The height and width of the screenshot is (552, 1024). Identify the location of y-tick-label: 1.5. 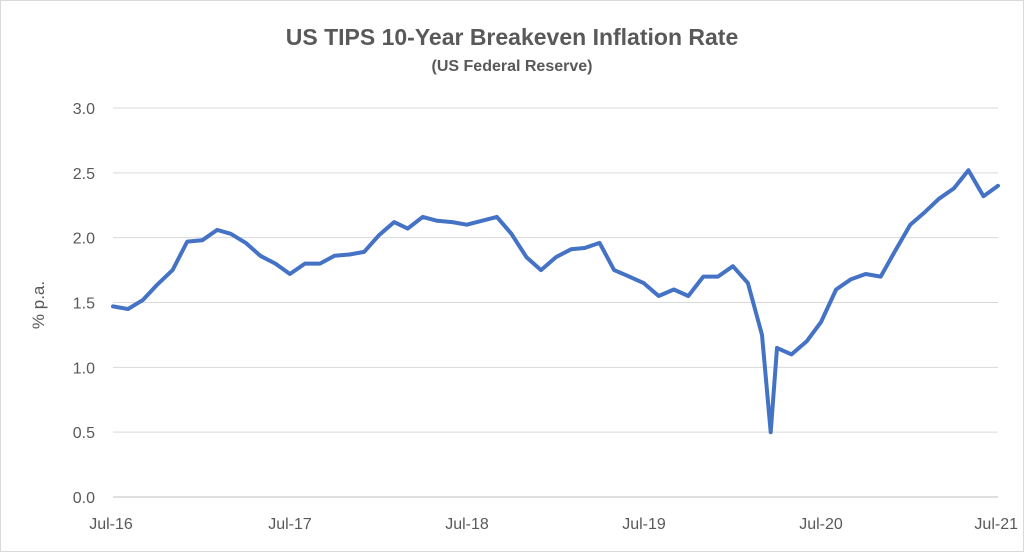
(84, 304).